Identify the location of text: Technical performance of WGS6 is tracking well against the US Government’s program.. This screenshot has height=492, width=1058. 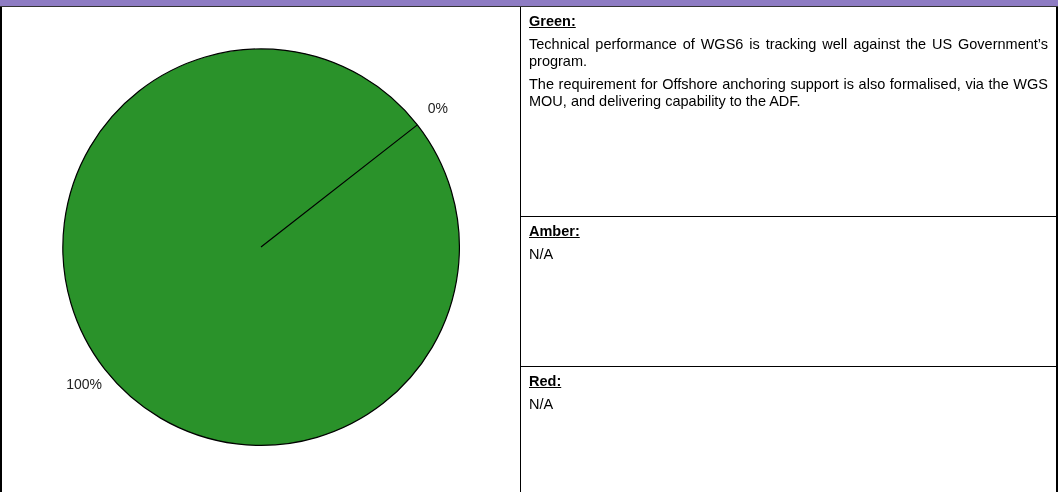
(788, 53).